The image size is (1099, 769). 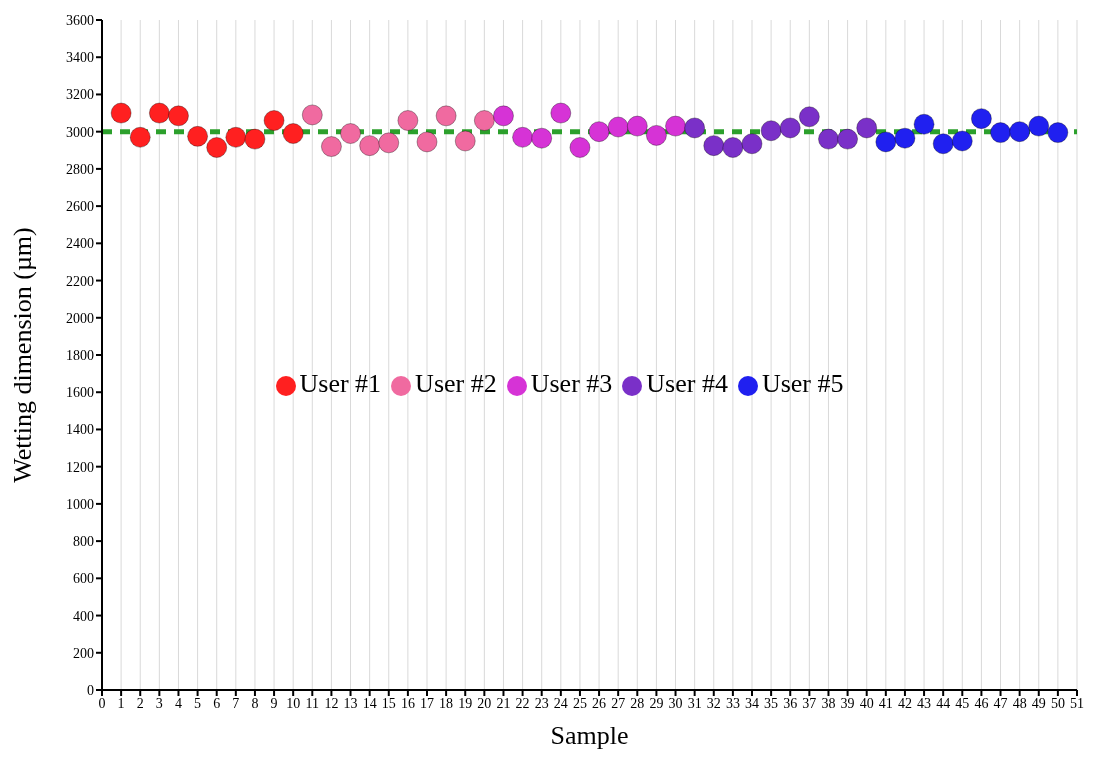 I want to click on legend-label: User #2, so click(x=456, y=383).